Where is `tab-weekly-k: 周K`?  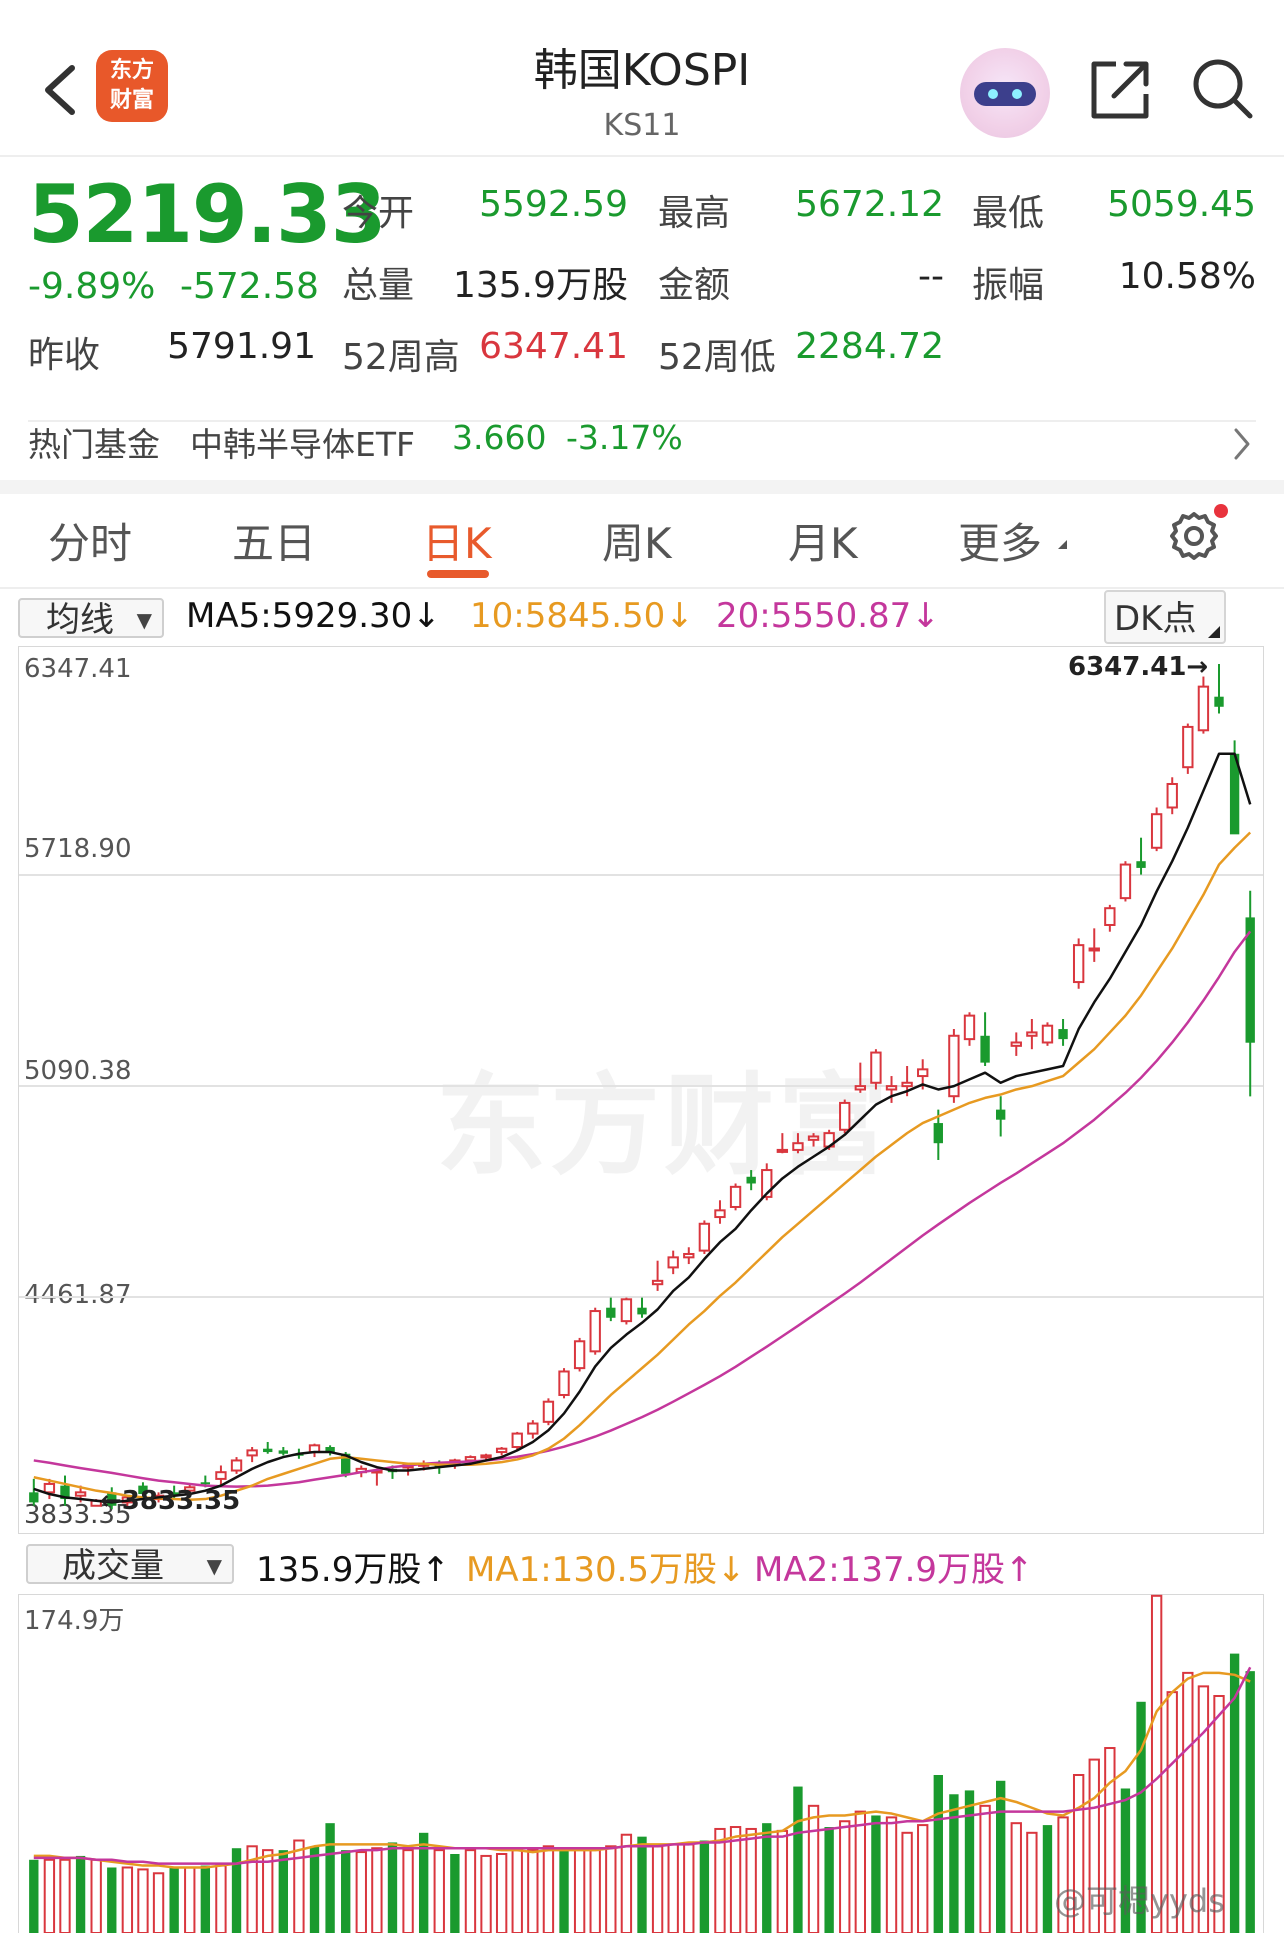
tab-weekly-k: 周K is located at coordinates (637, 543).